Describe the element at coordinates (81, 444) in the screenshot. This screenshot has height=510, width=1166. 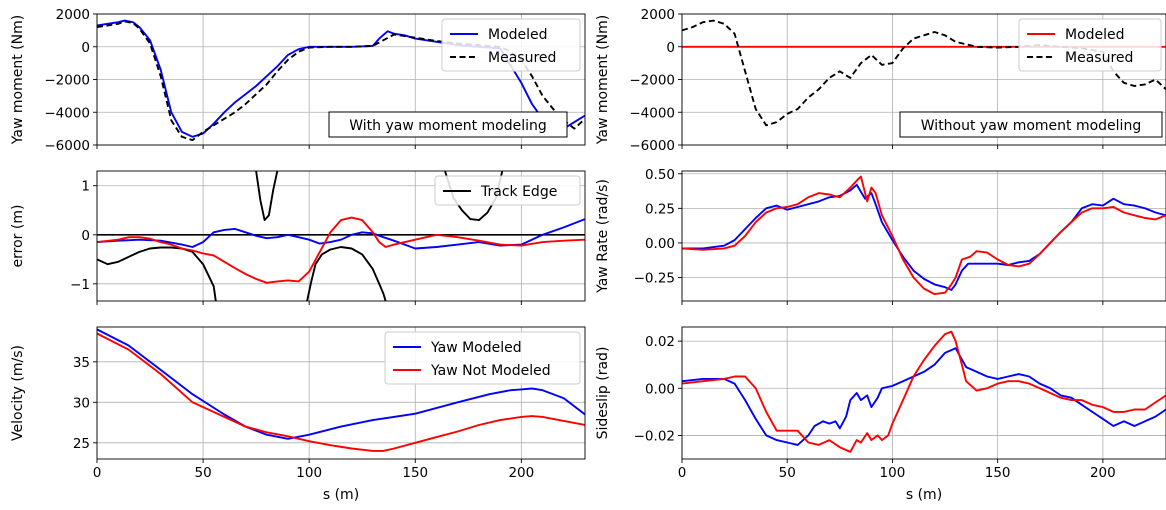
I see `y-tick-label: 25` at that location.